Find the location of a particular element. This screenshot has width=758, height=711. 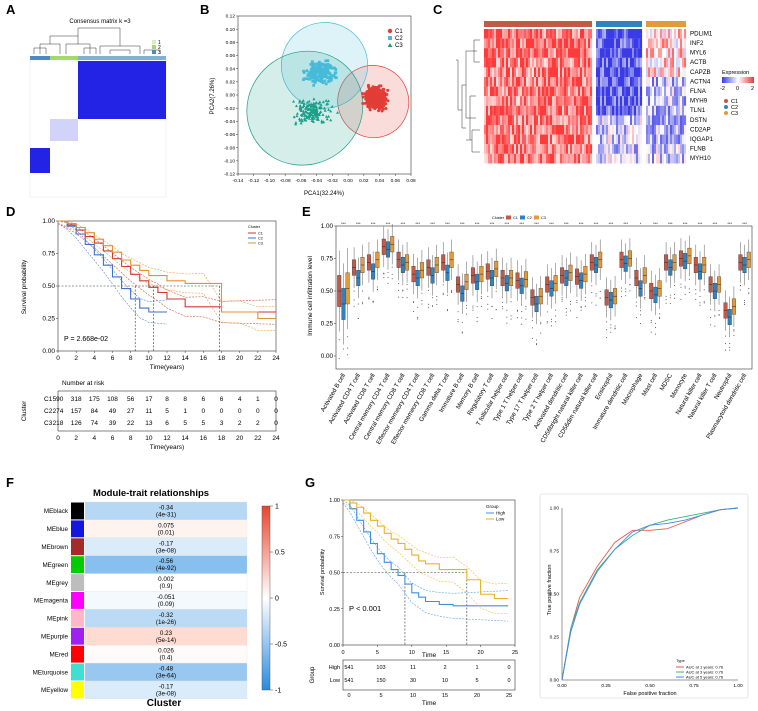

risk-g-time-label: 10 is located at coordinates (413, 696).